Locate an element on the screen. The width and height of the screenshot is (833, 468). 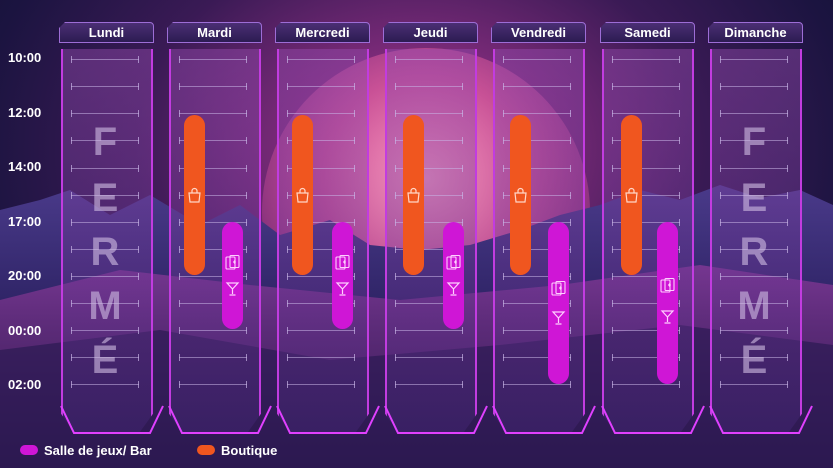
bar-jeux-bar-samedi is located at coordinates (667, 303).